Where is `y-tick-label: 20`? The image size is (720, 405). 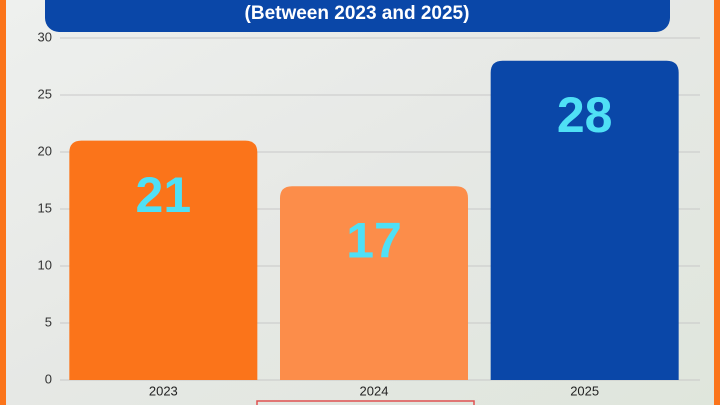
y-tick-label: 20 is located at coordinates (45, 150).